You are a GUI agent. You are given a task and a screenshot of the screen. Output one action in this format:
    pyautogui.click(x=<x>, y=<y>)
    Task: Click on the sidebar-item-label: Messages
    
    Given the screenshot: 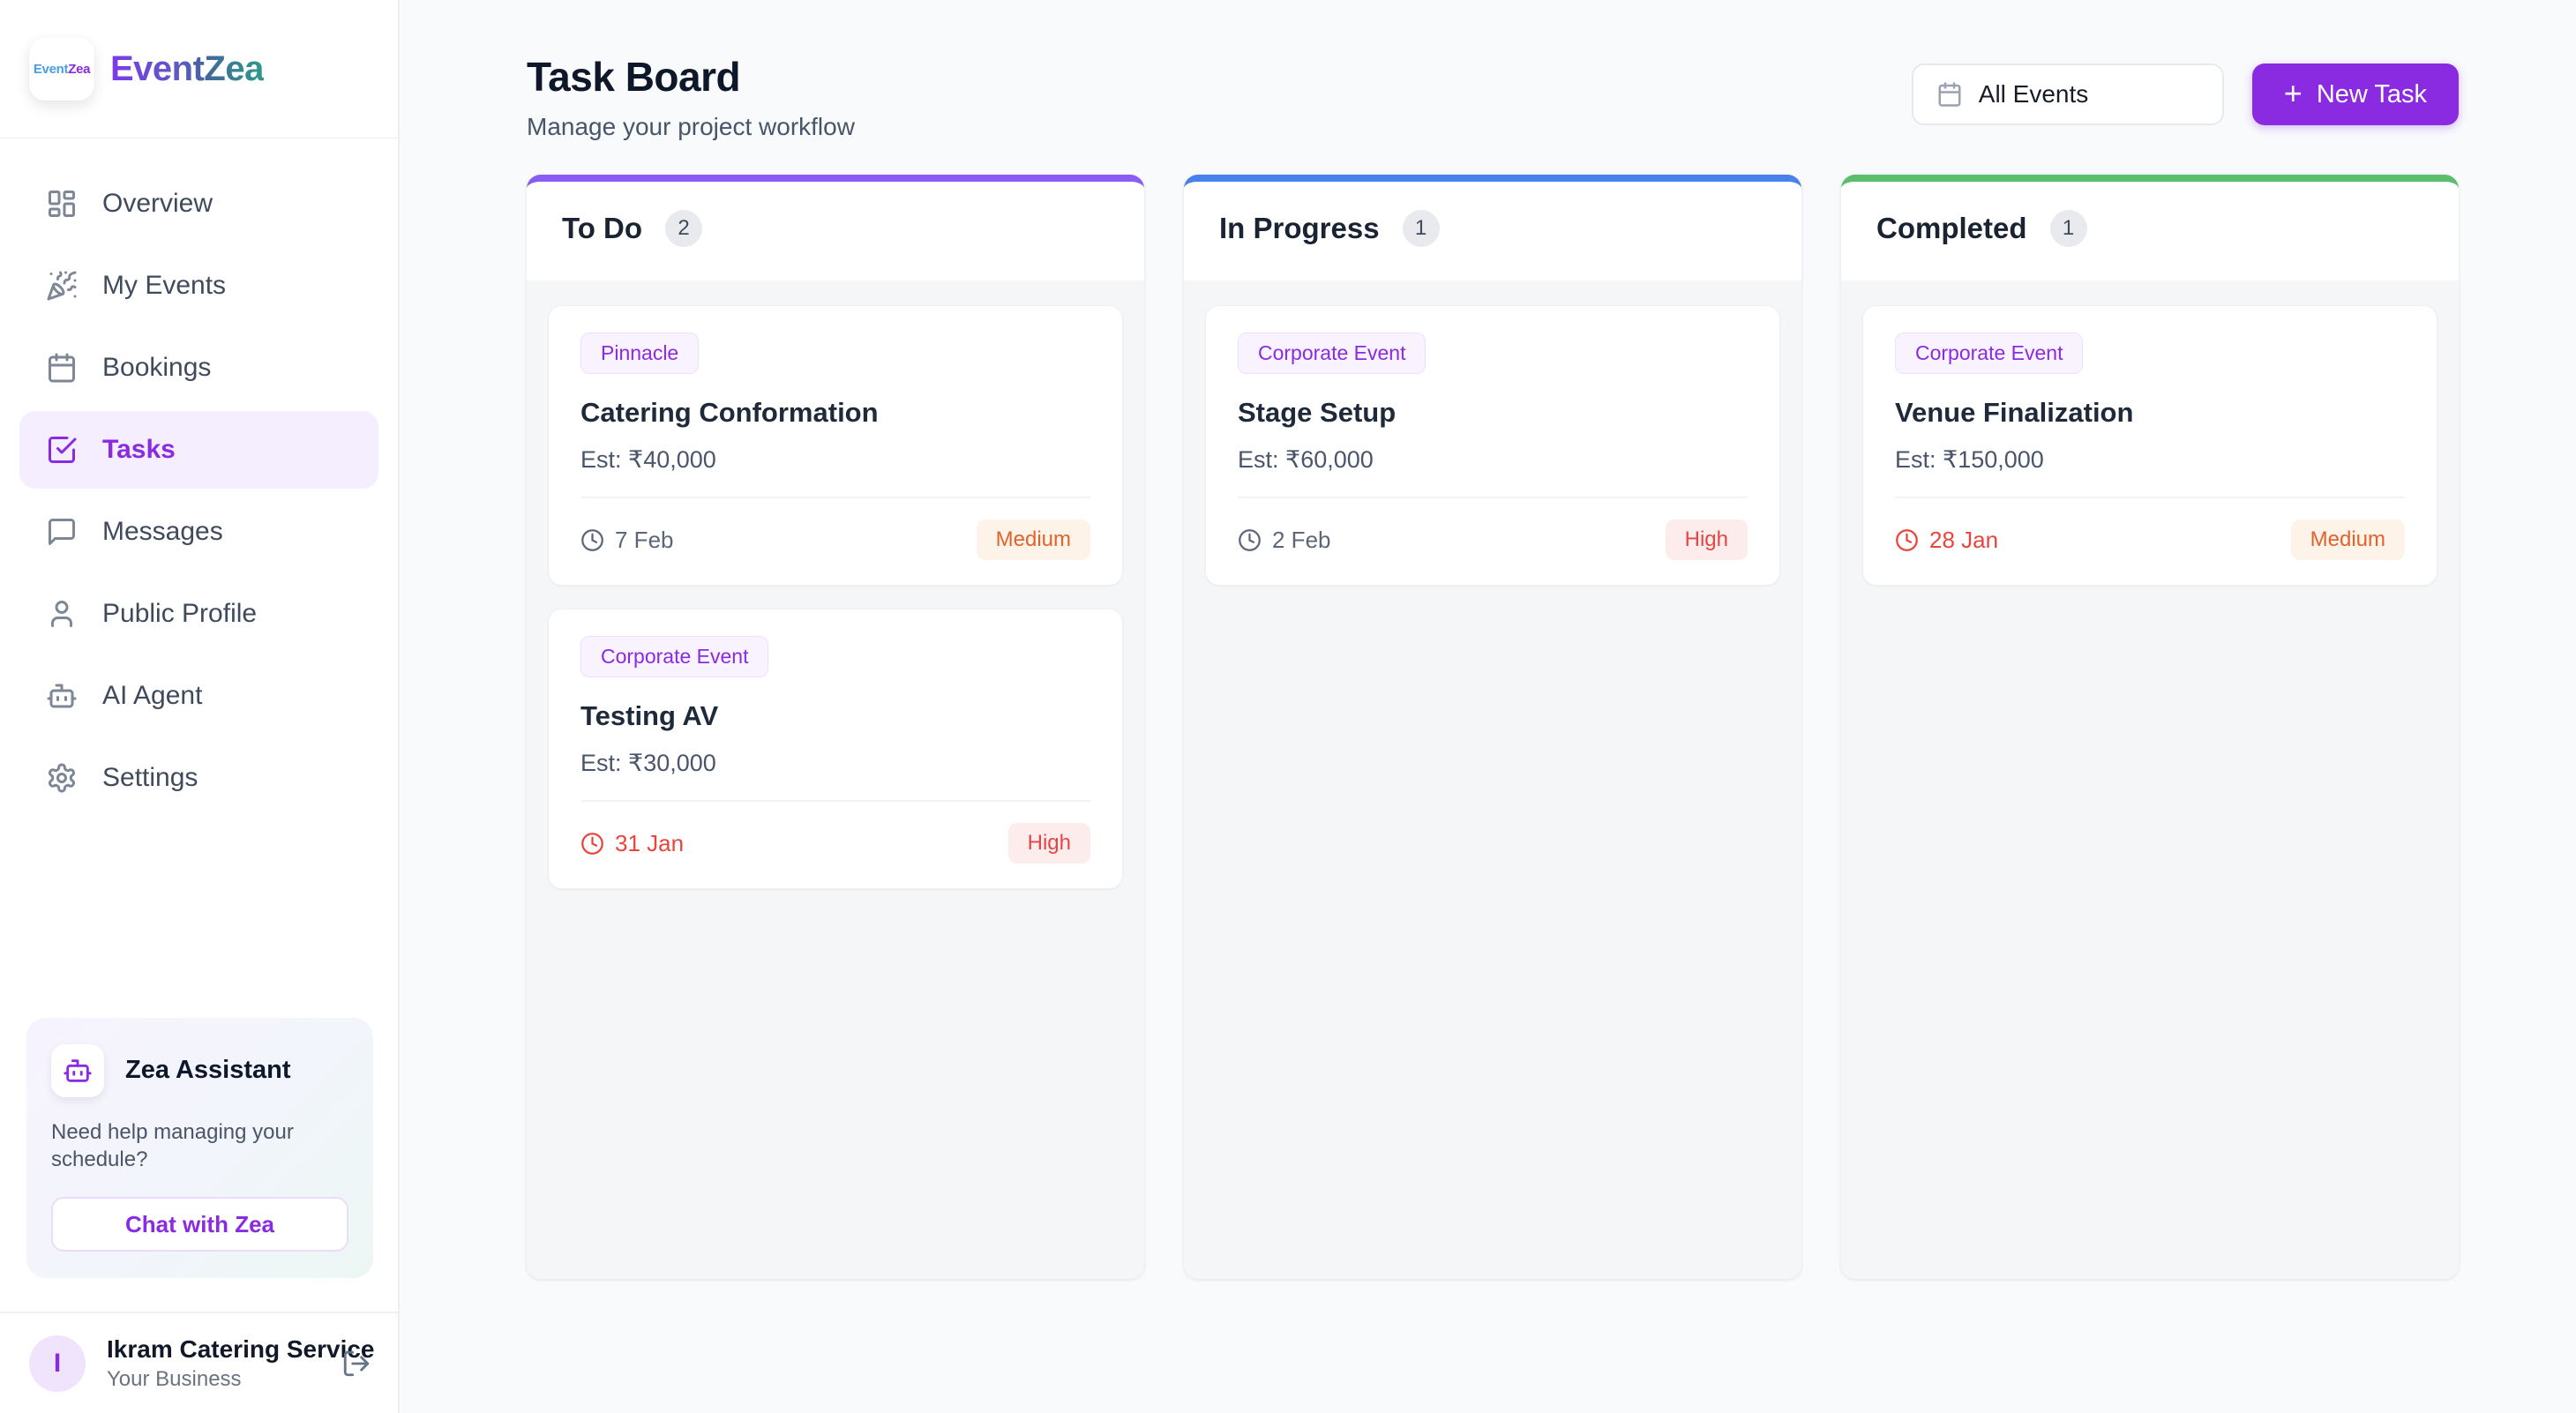 What is the action you would take?
    pyautogui.click(x=163, y=531)
    